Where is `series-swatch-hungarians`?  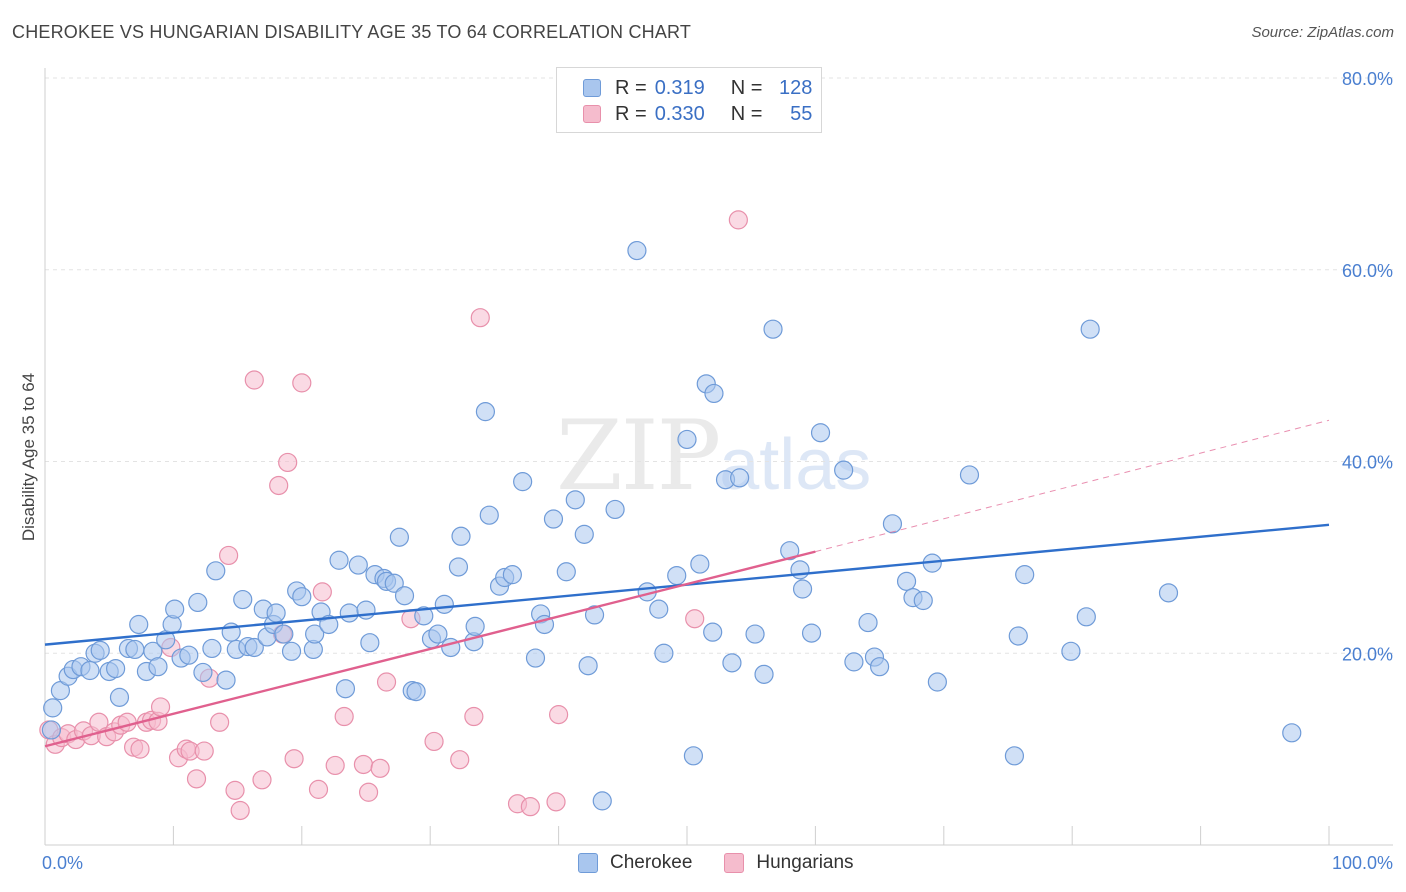 series-swatch-hungarians is located at coordinates (734, 863).